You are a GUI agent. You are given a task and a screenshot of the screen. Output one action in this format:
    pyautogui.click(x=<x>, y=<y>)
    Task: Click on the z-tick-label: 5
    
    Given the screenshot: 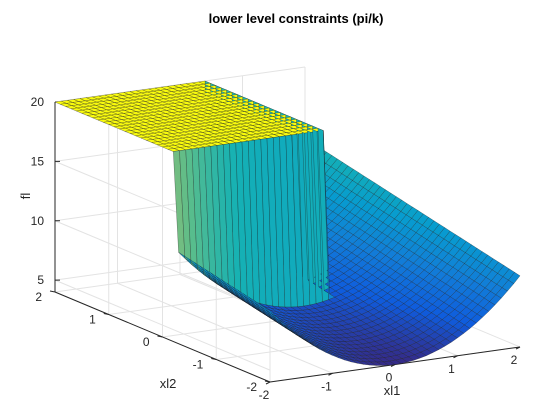 What is the action you would take?
    pyautogui.click(x=40, y=280)
    